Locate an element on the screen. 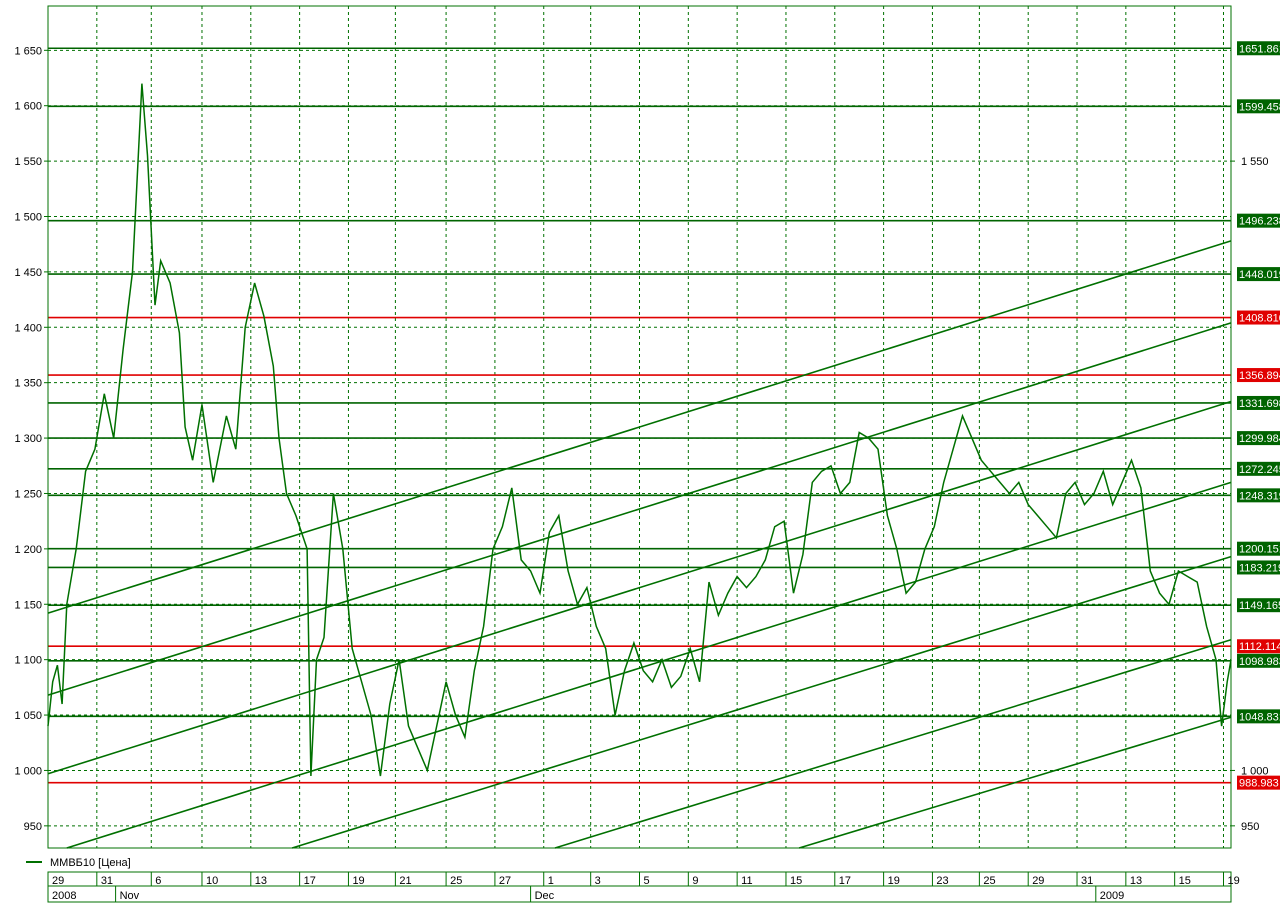 Image resolution: width=1280 pixels, height=913 pixels. y-tick-label: 1 650 is located at coordinates (28, 51).